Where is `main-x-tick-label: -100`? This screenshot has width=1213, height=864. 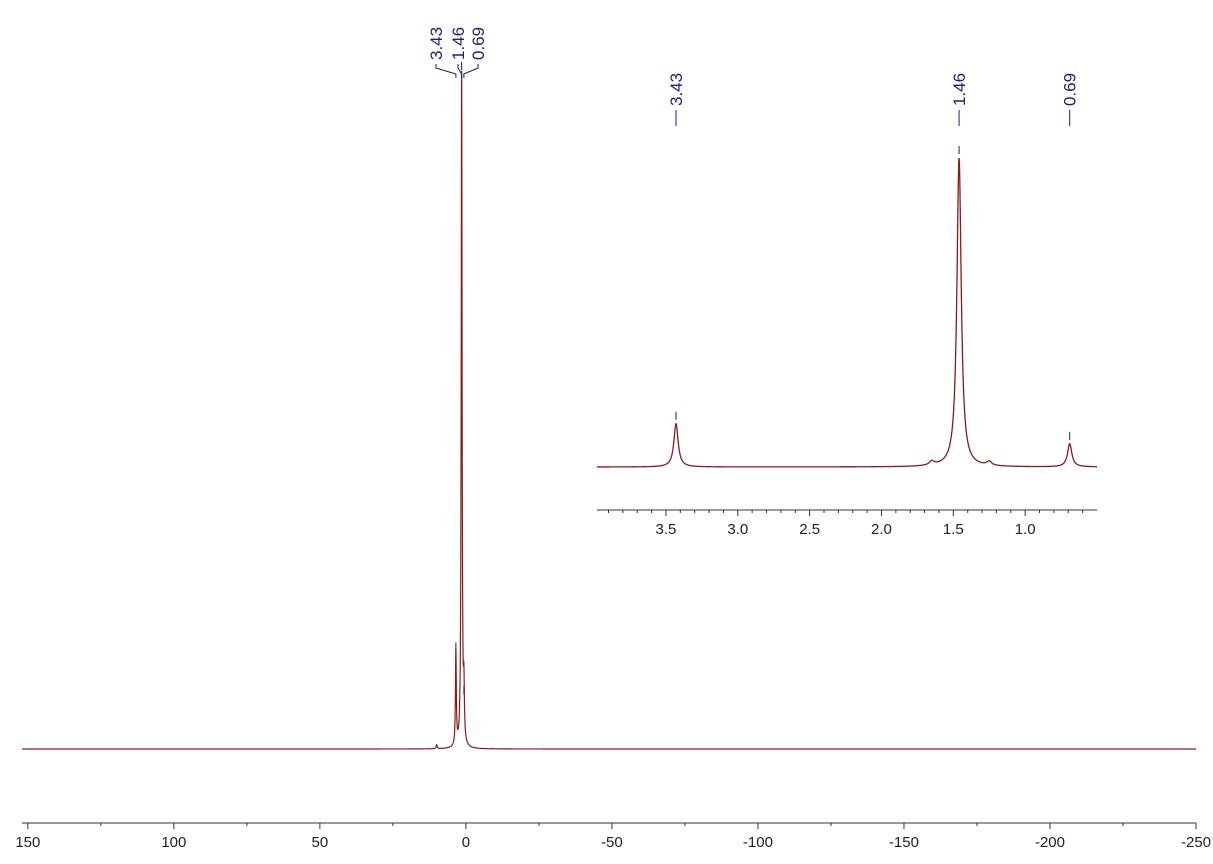
main-x-tick-label: -100 is located at coordinates (758, 842).